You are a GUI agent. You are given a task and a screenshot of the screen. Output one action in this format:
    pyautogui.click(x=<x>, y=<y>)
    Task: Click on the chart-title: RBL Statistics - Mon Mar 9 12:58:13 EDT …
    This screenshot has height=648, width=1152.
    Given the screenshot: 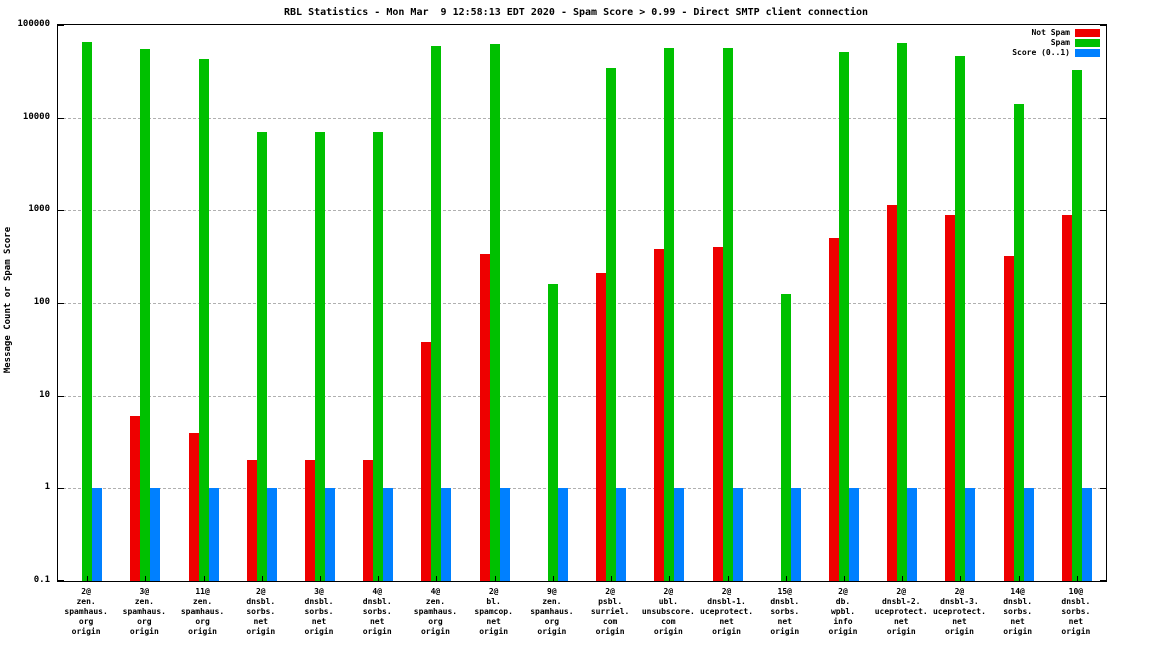 What is the action you would take?
    pyautogui.click(x=576, y=12)
    